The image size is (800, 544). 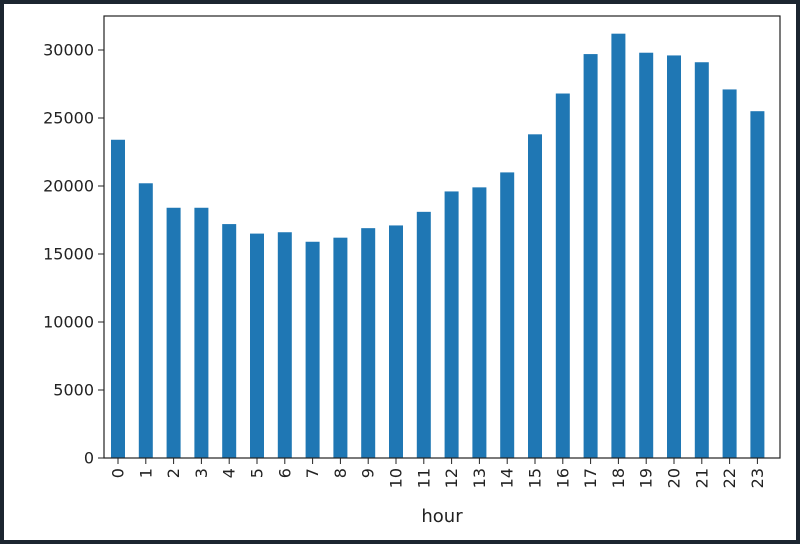 I want to click on y-tick-label: 5000, so click(x=73, y=390).